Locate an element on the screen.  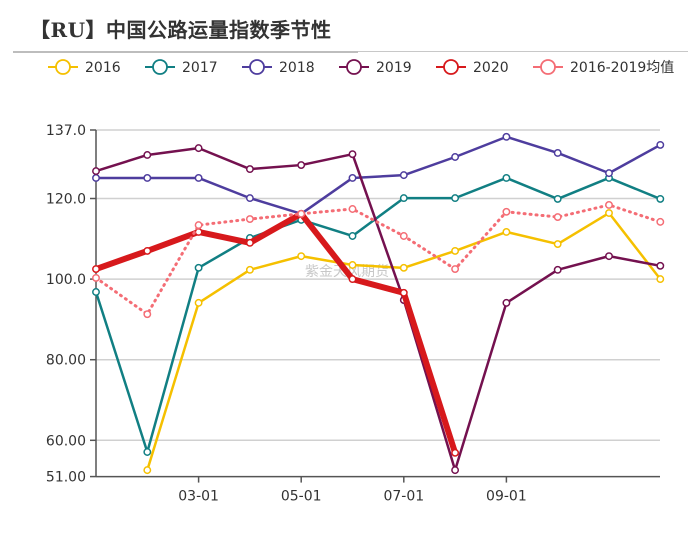
legend-item-2018: 2018 is located at coordinates (278, 67).